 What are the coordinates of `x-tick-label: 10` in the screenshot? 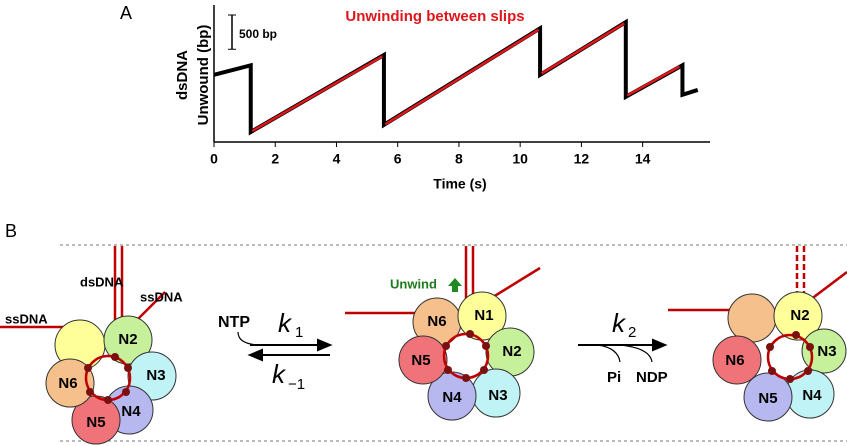 It's located at (520, 159).